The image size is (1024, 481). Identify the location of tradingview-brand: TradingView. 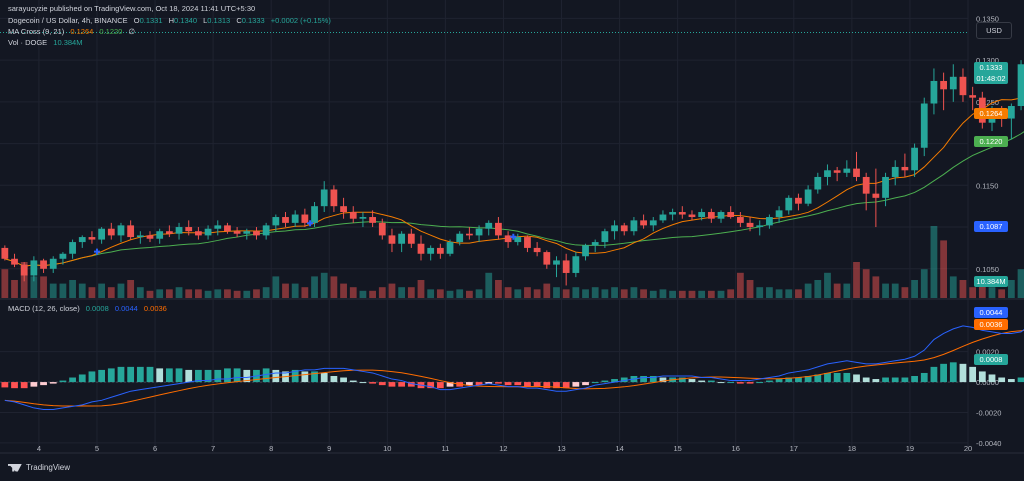
(39, 467).